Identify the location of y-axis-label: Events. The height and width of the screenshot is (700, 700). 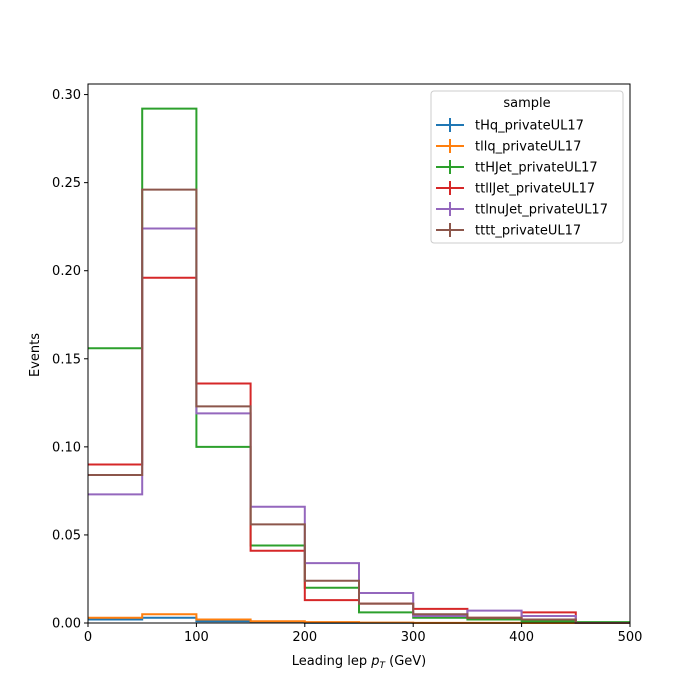
(35, 355).